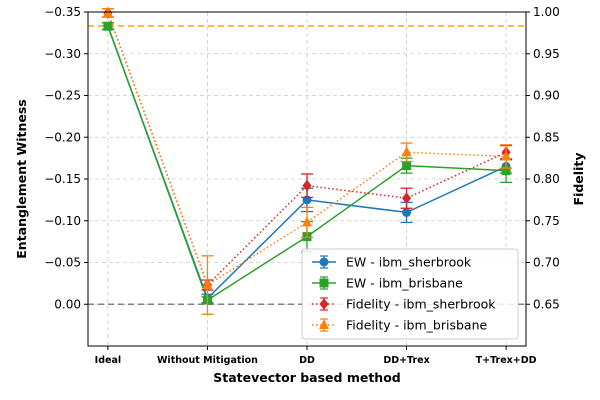 The width and height of the screenshot is (600, 400). Describe the element at coordinates (546, 304) in the screenshot. I see `y2-tick-label: 0.65` at that location.